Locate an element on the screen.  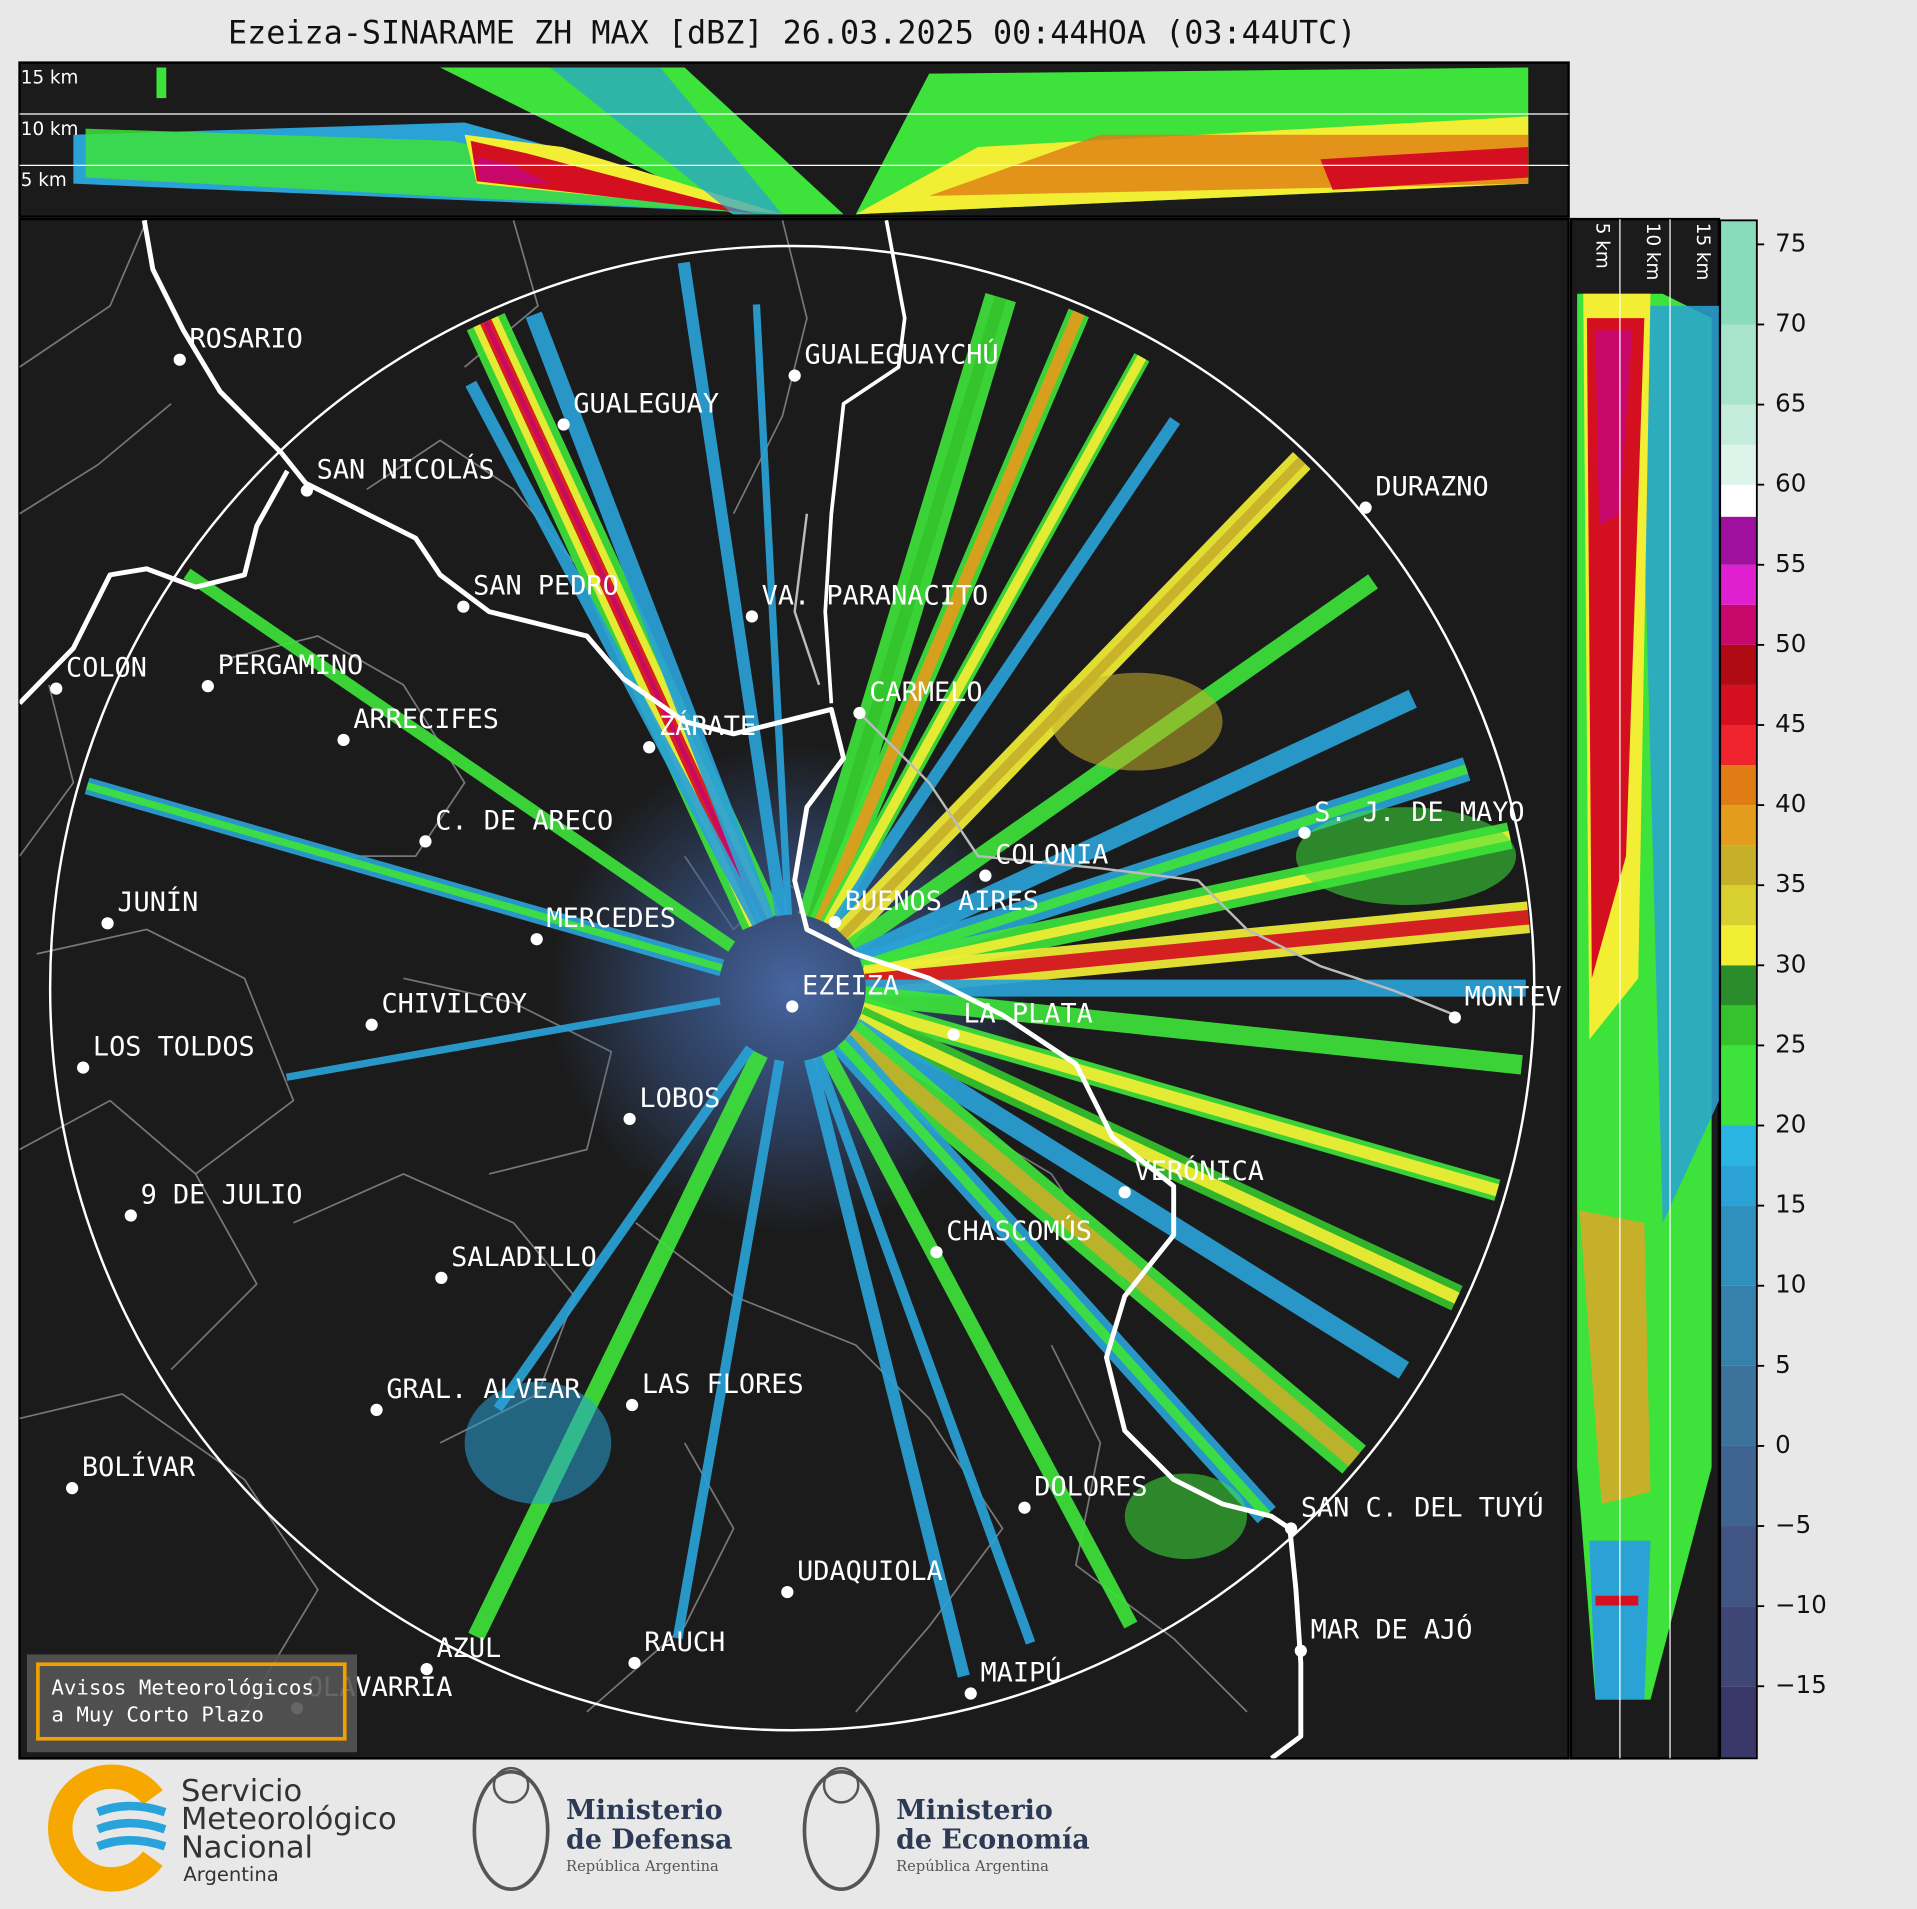
warning-box: Avisos Meteorológicos a Muy Corto Plazo is located at coordinates (191, 1703).